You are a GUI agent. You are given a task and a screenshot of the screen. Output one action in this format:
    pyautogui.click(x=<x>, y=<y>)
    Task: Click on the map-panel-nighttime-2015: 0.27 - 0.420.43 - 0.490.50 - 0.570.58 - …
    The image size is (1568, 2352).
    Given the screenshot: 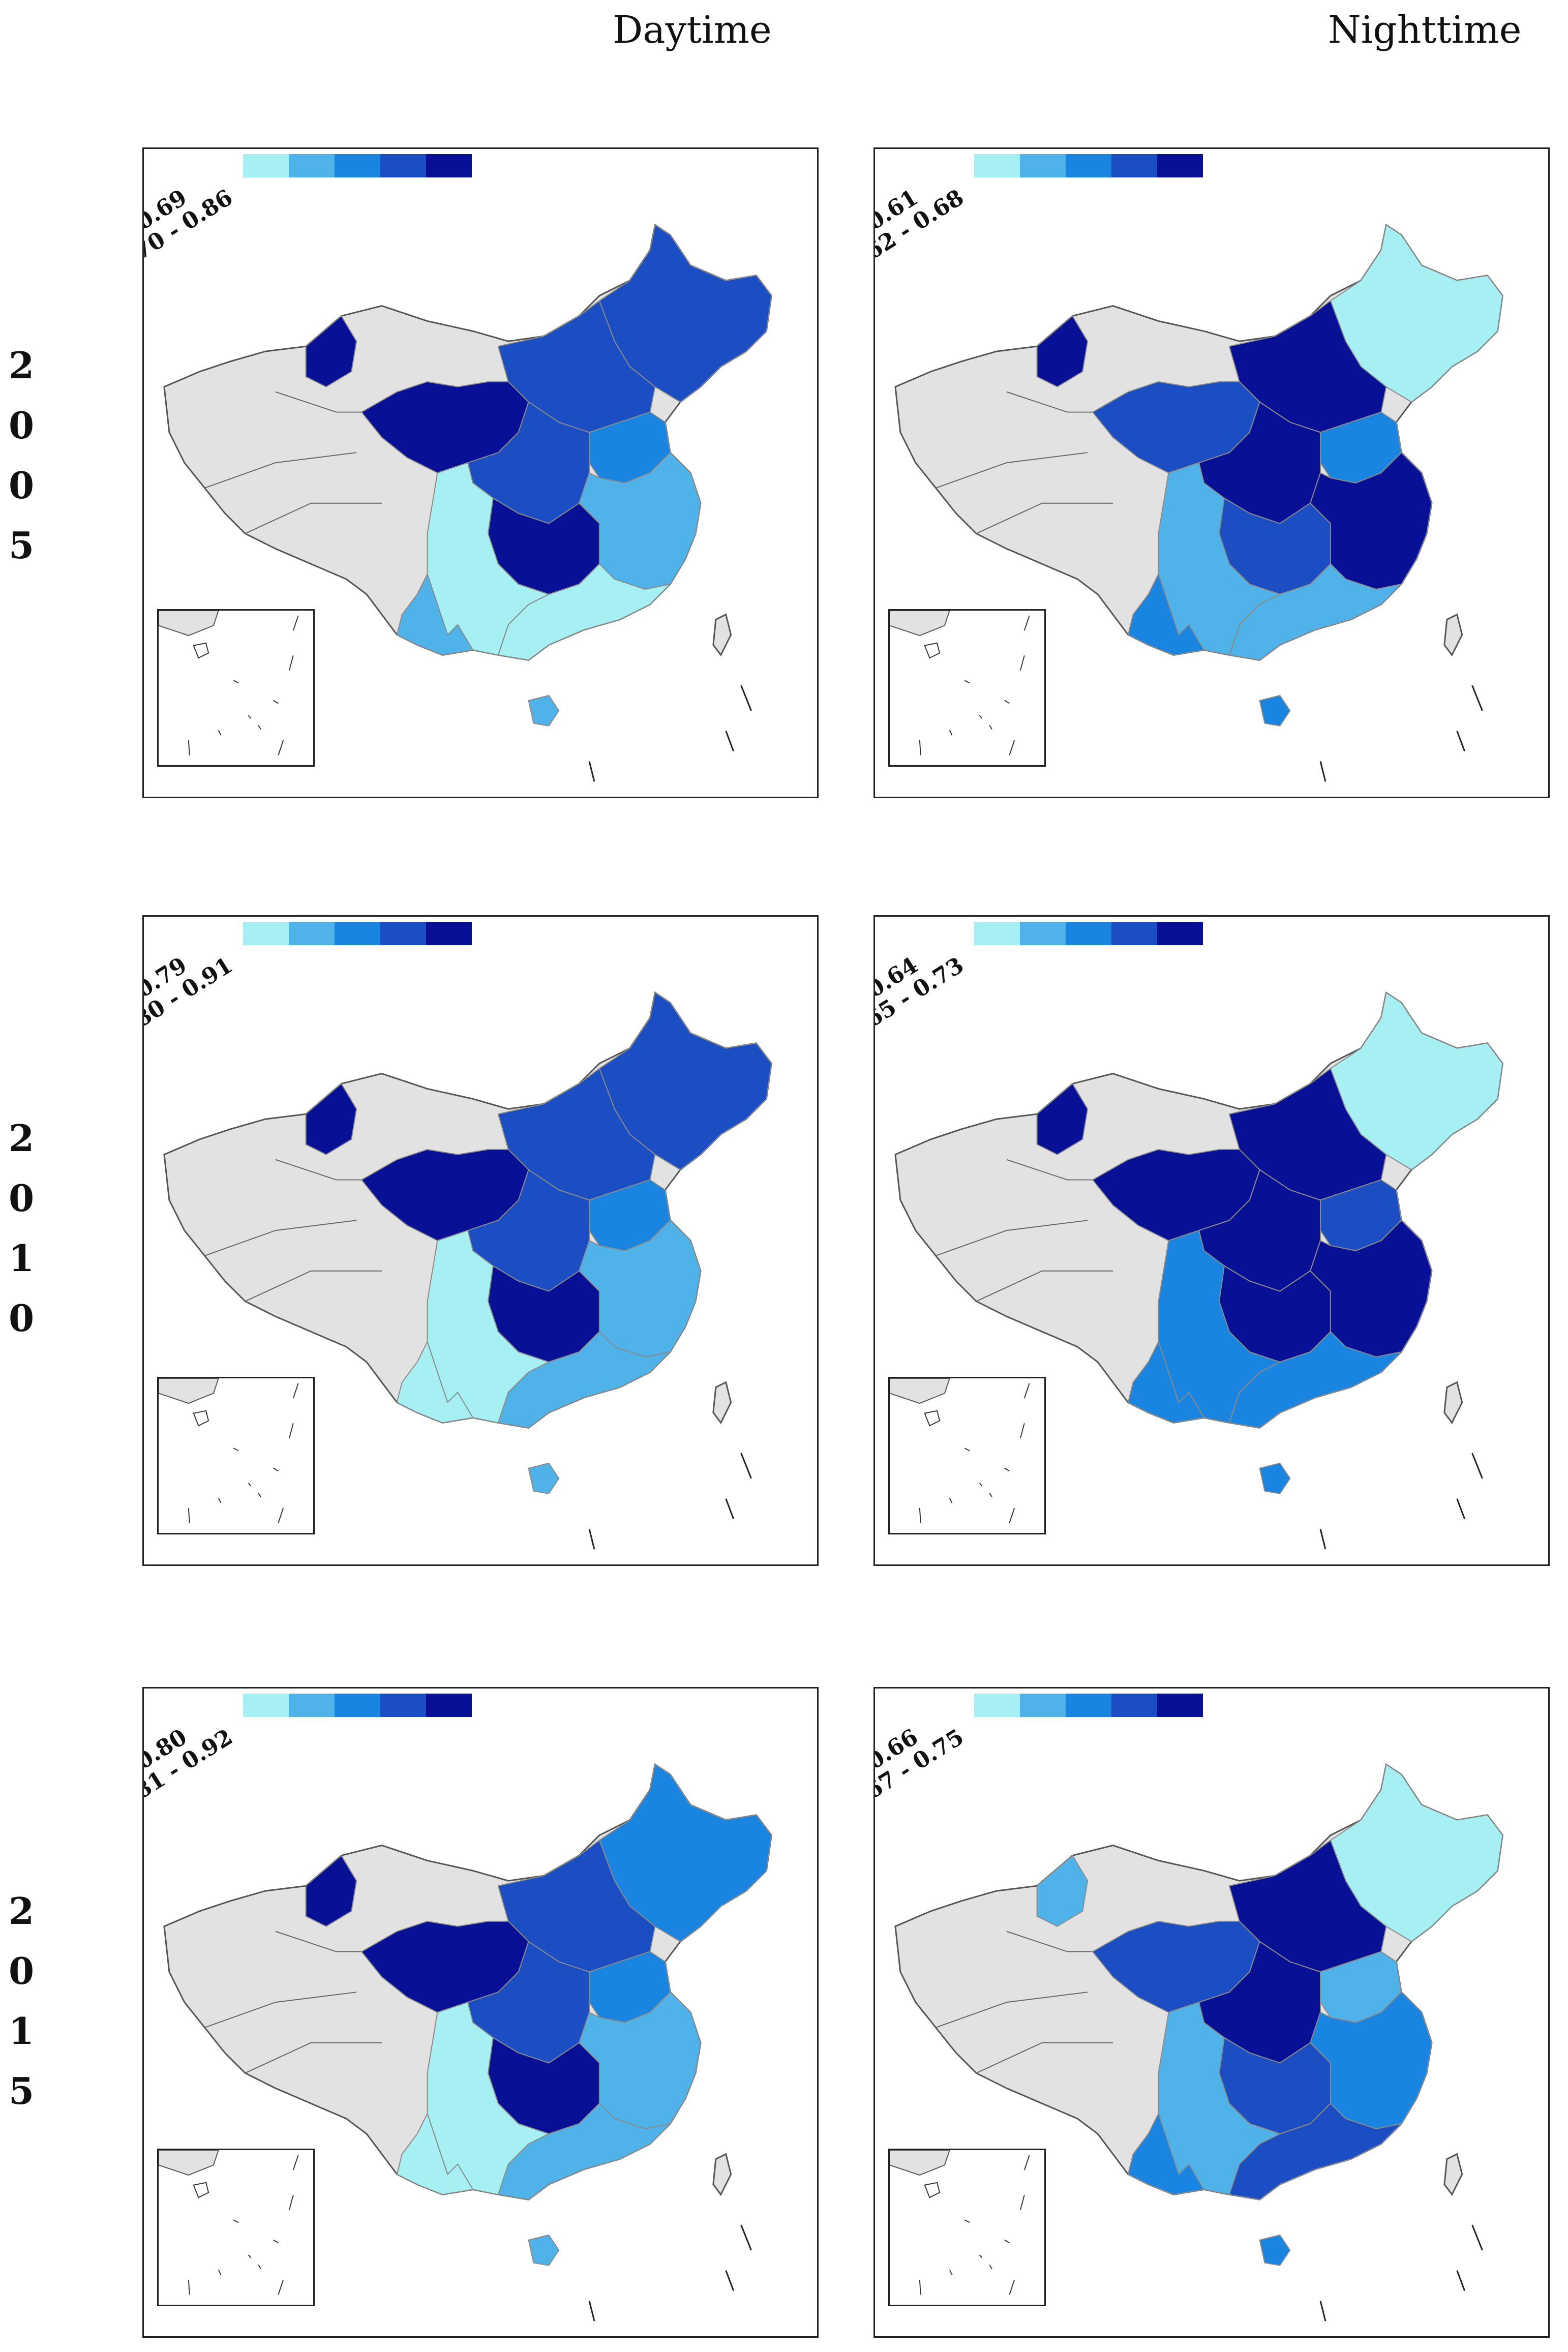 What is the action you would take?
    pyautogui.click(x=1211, y=2012)
    